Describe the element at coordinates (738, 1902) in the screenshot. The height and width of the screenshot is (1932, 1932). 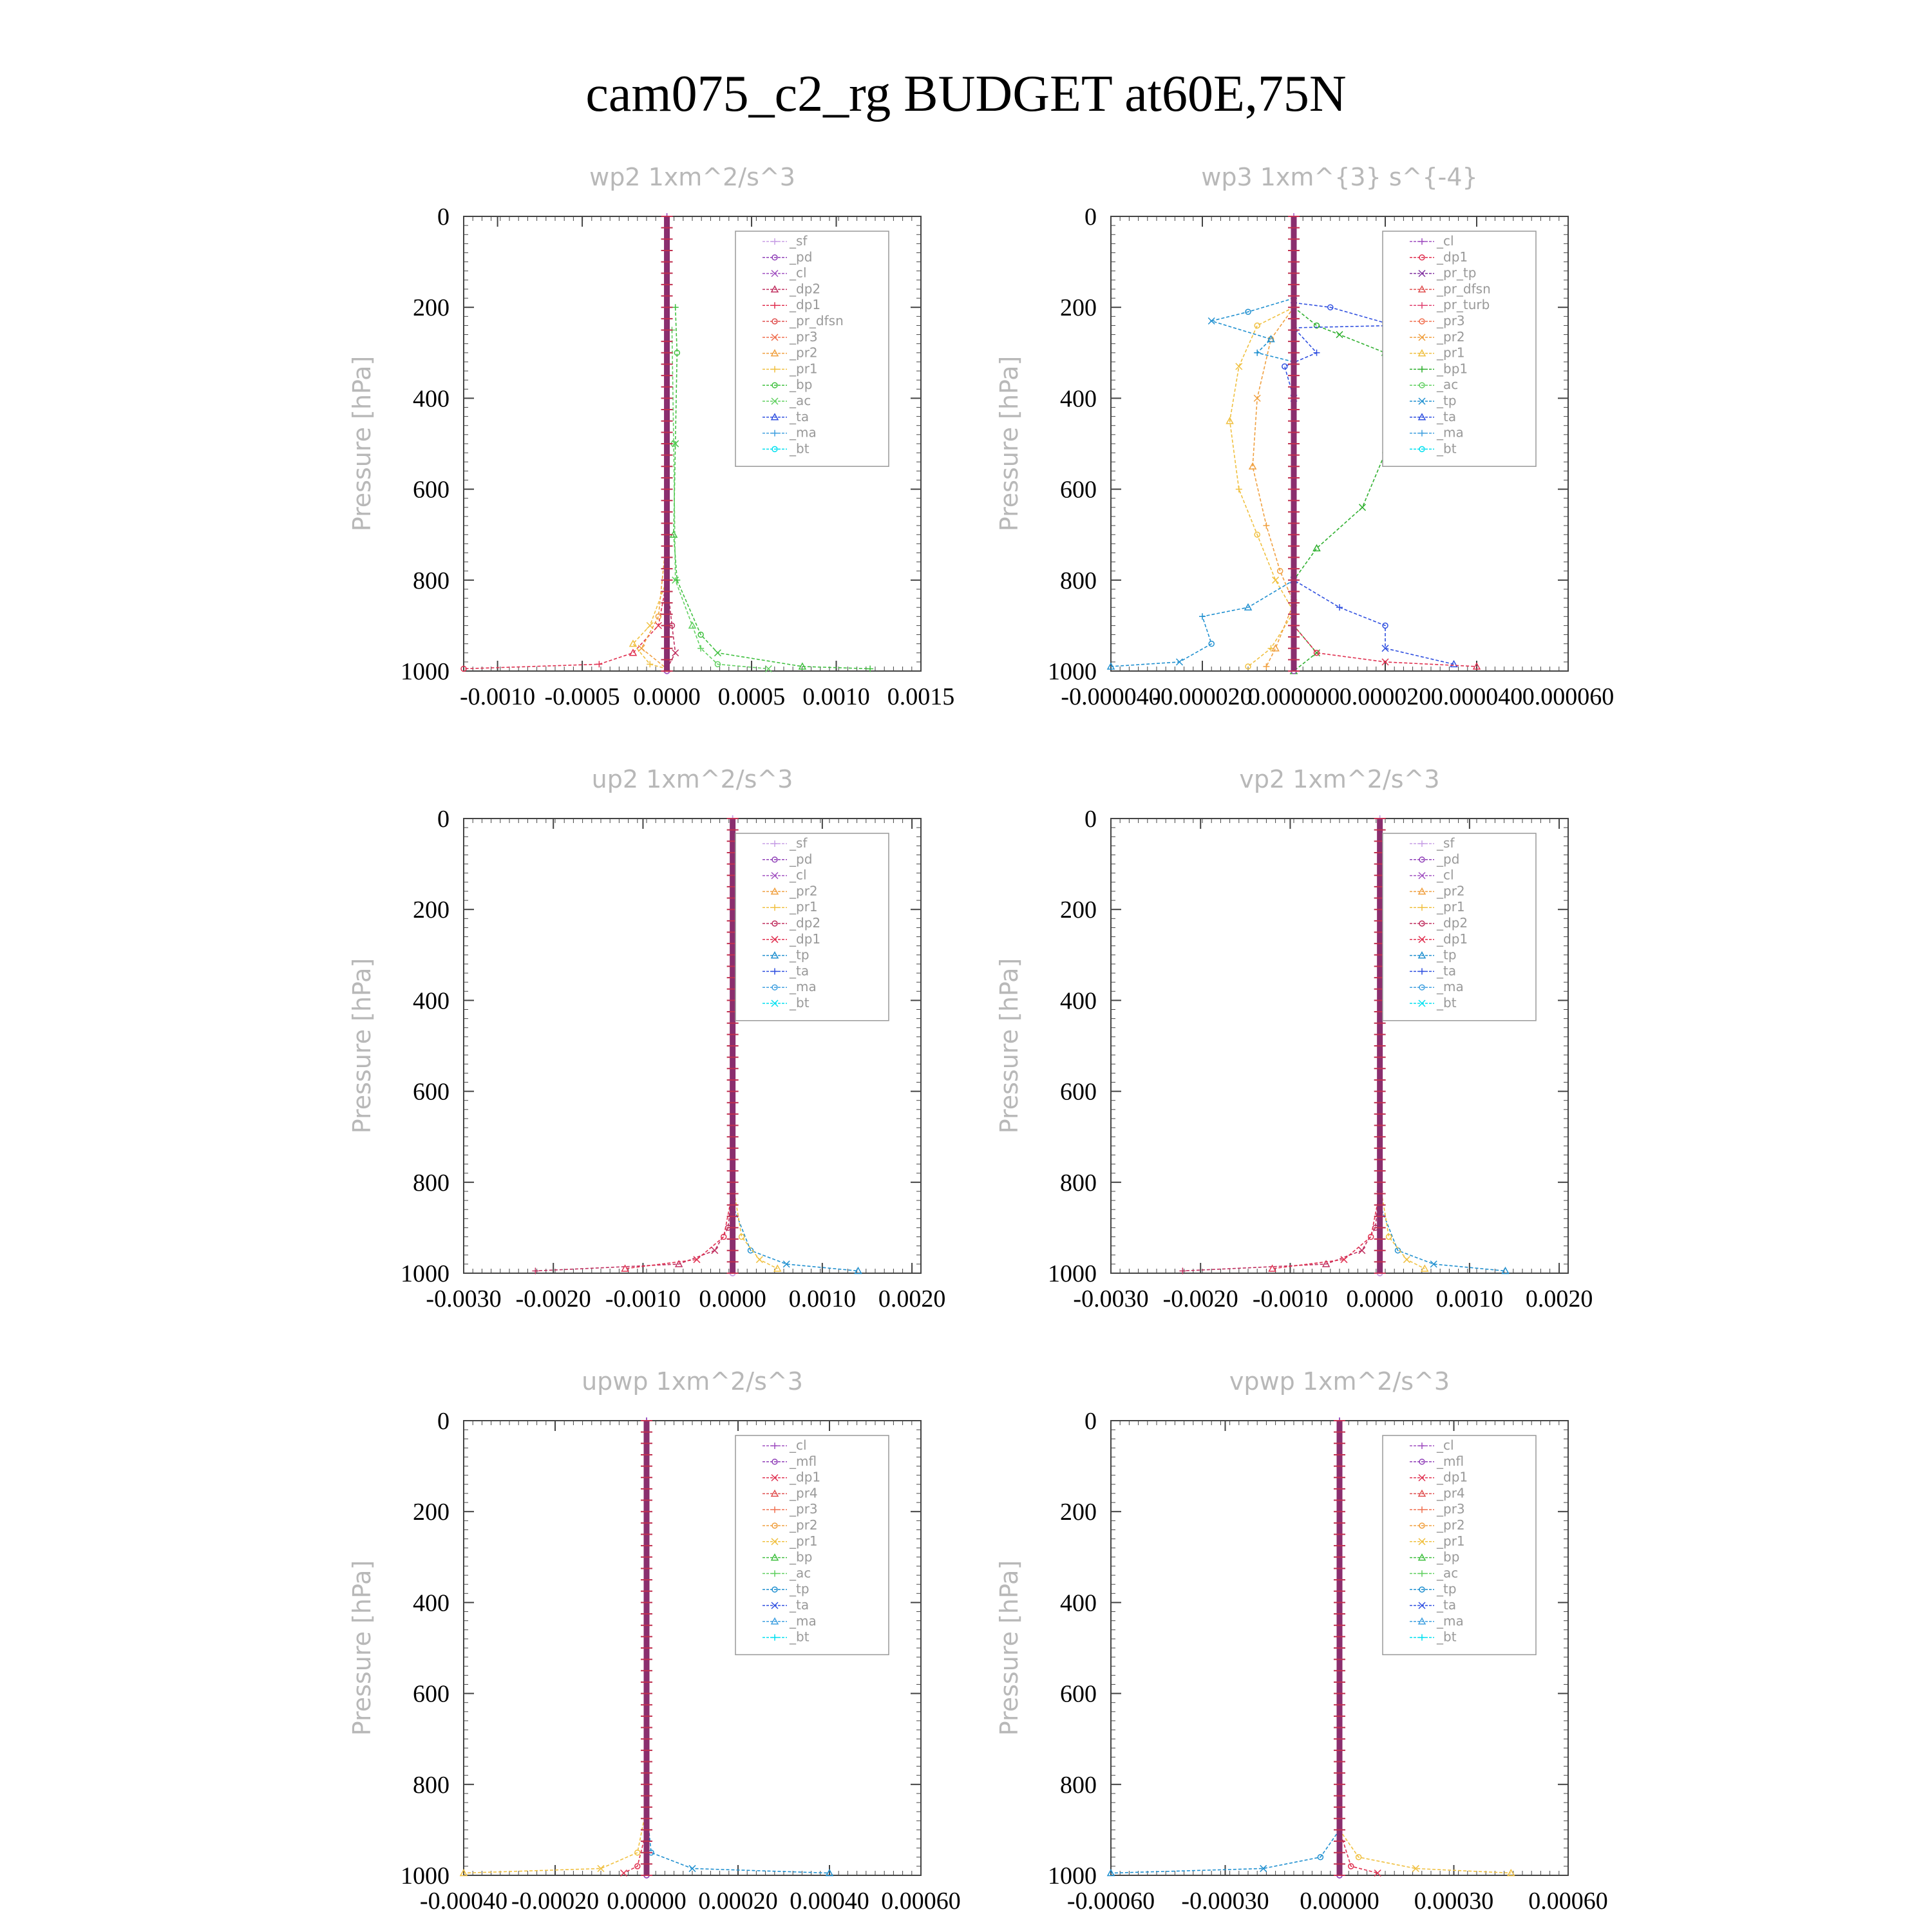
I see `x-tick-label: 0.00020` at that location.